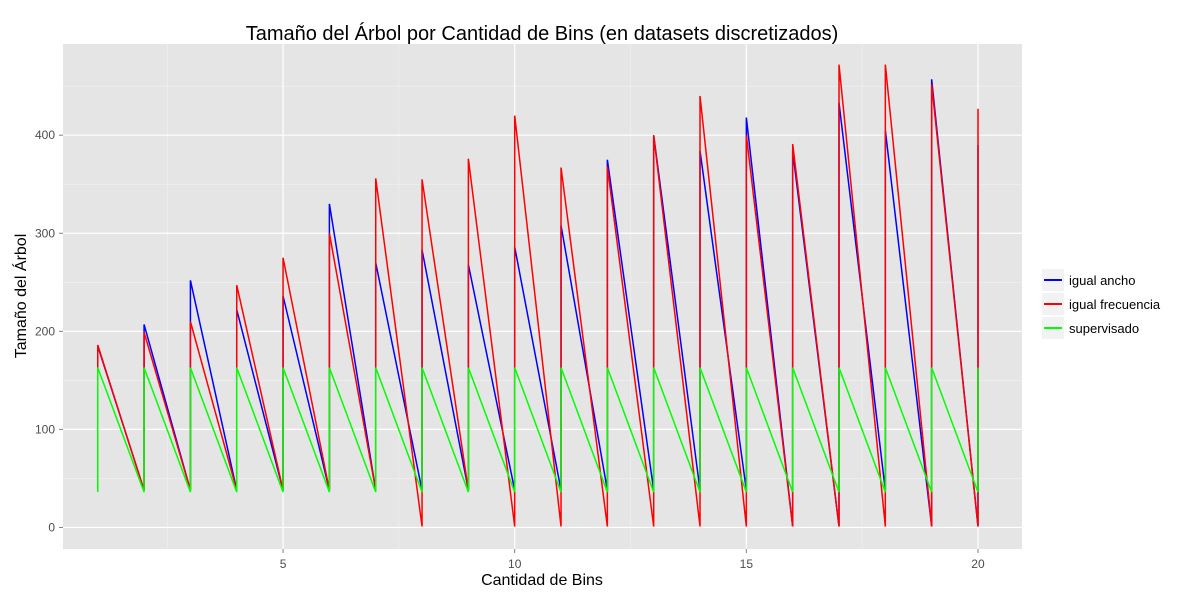 The height and width of the screenshot is (600, 1200). Describe the element at coordinates (542, 580) in the screenshot. I see `x-axis-title: Cantidad de Bins` at that location.